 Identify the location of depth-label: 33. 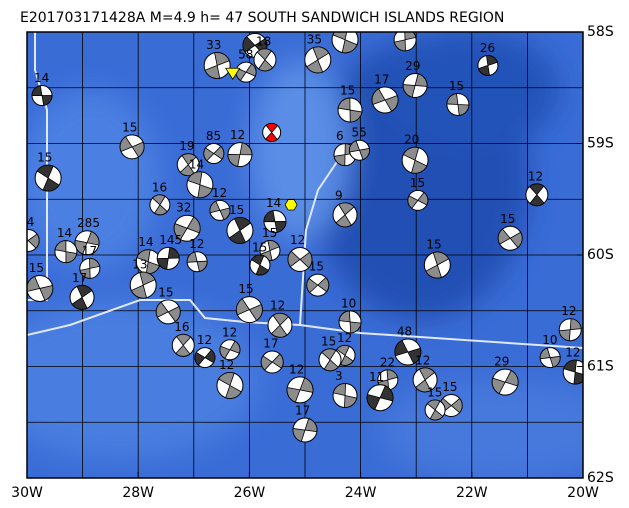
(213, 45).